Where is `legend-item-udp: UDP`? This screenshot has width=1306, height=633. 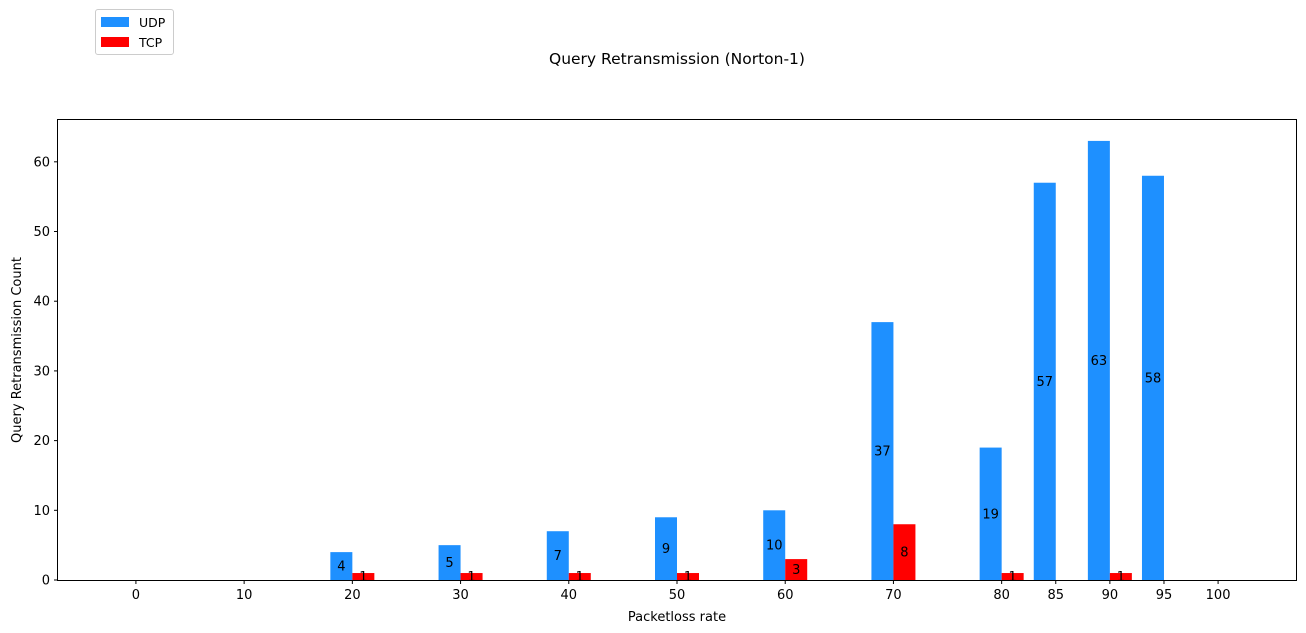
legend-item-udp: UDP is located at coordinates (133, 22).